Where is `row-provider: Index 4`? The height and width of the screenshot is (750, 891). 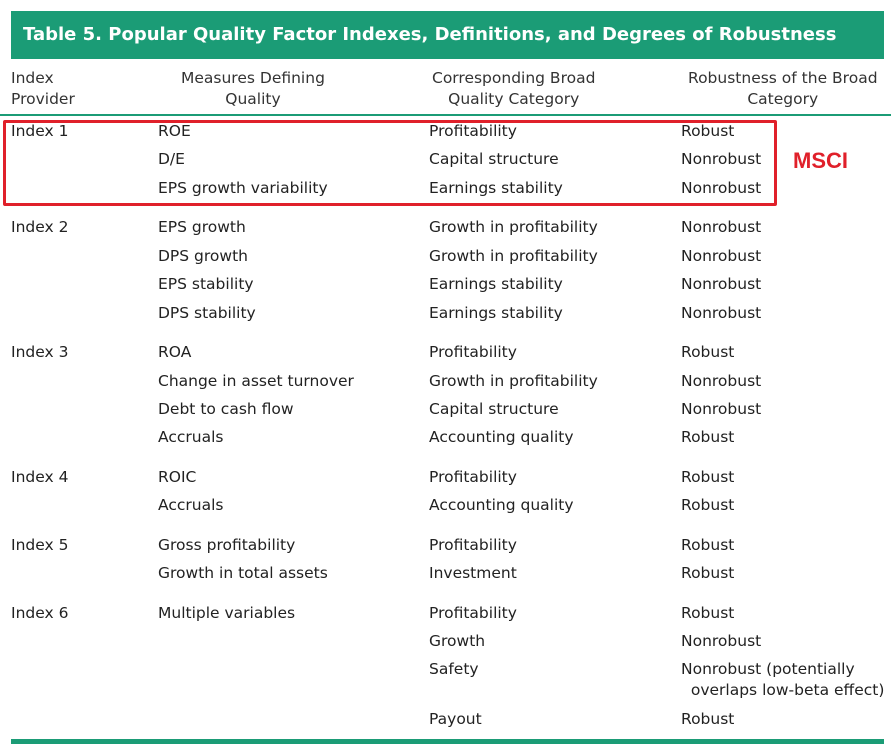
row-provider: Index 4 is located at coordinates (40, 477).